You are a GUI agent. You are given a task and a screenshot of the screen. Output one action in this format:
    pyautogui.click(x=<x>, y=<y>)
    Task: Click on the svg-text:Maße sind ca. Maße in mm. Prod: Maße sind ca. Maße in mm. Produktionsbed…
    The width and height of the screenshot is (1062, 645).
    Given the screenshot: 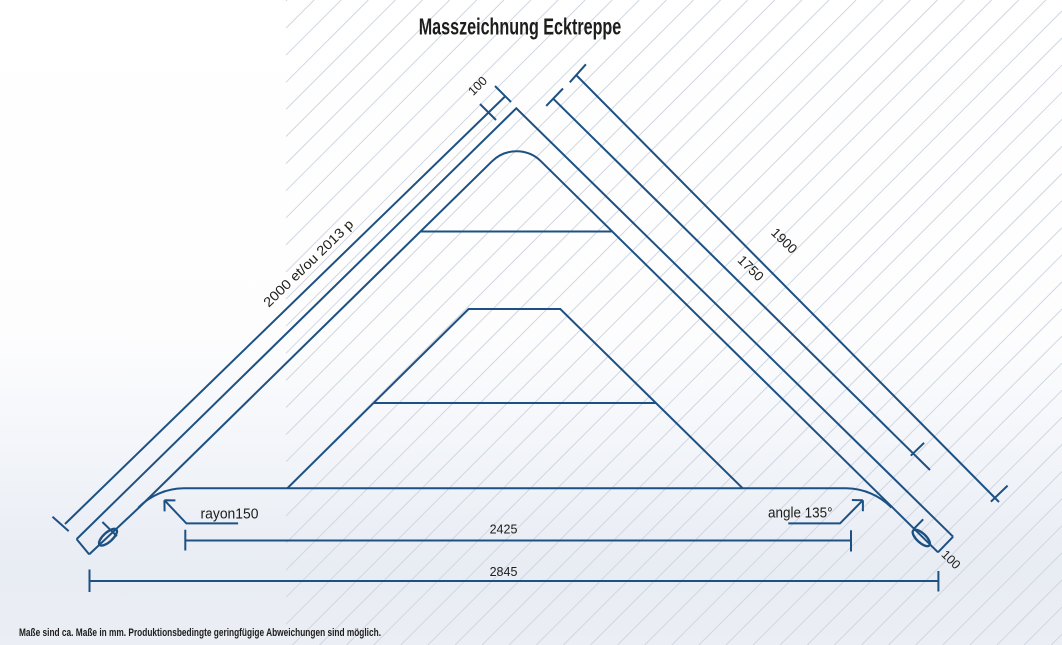 What is the action you would take?
    pyautogui.click(x=200, y=633)
    